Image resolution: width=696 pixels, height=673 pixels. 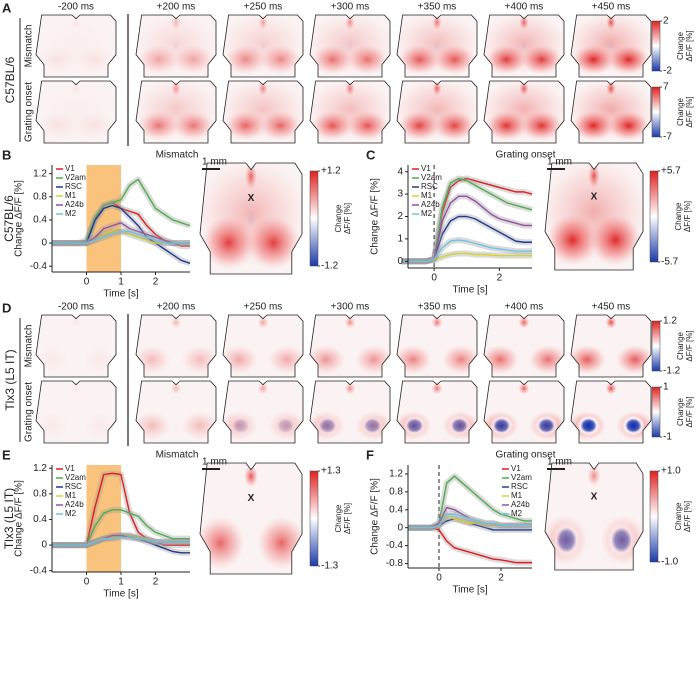 I want to click on panel-letter: B, so click(x=6, y=154).